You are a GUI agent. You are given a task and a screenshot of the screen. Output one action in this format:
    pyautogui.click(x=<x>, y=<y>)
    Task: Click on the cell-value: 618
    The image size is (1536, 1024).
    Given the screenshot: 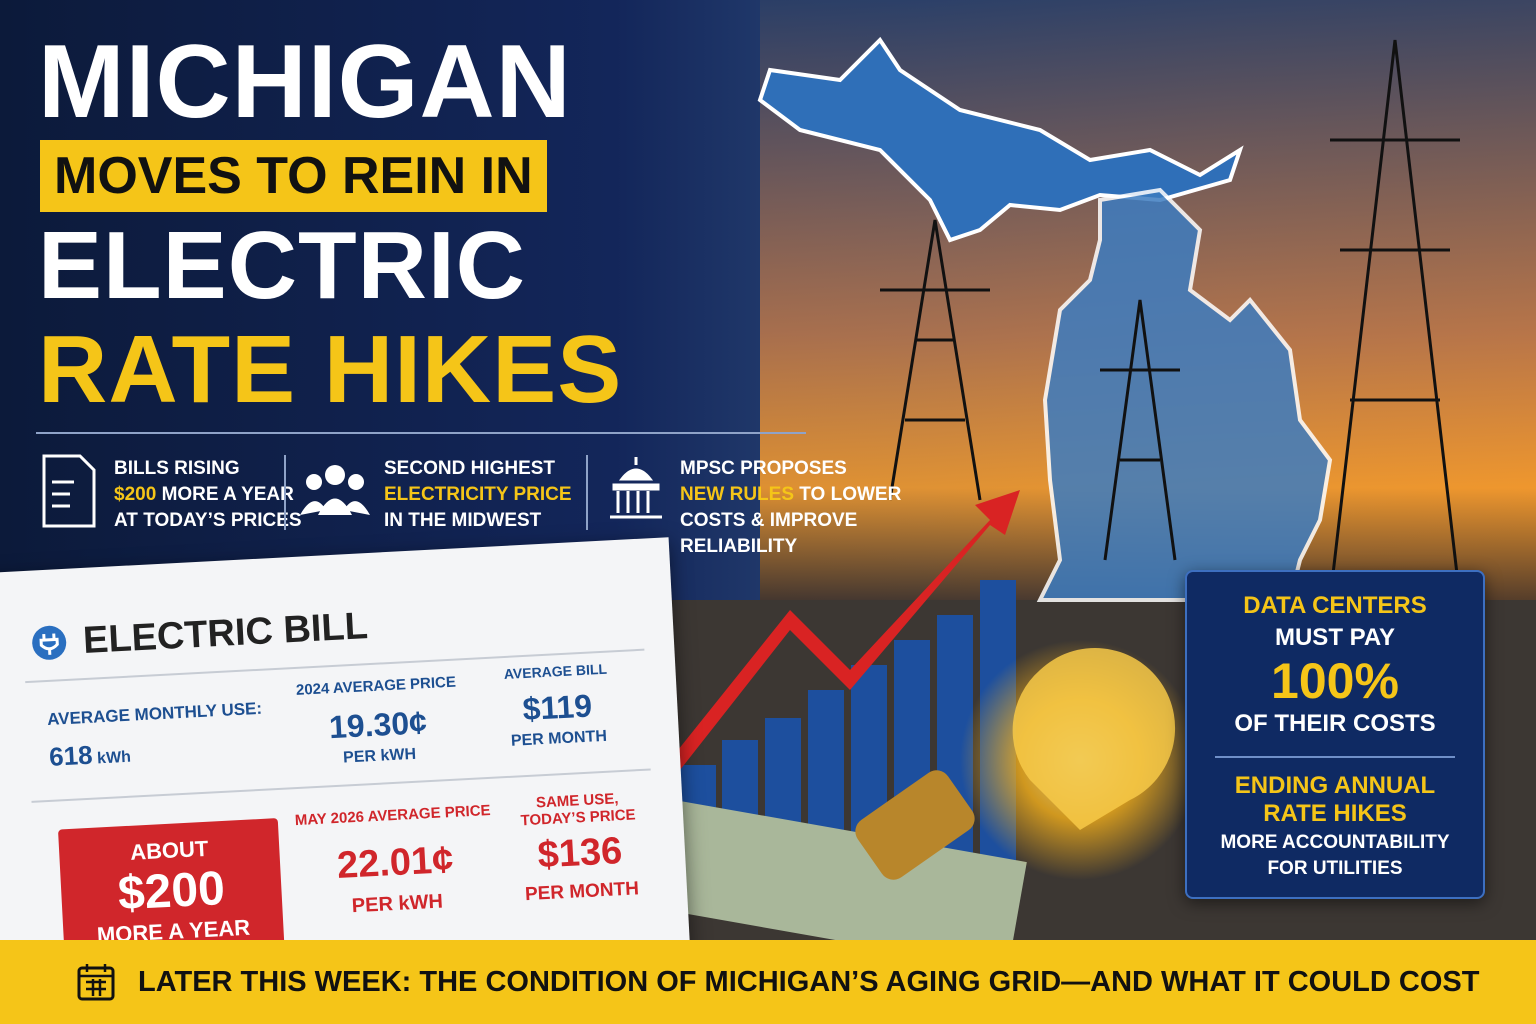 What is the action you would take?
    pyautogui.click(x=71, y=755)
    